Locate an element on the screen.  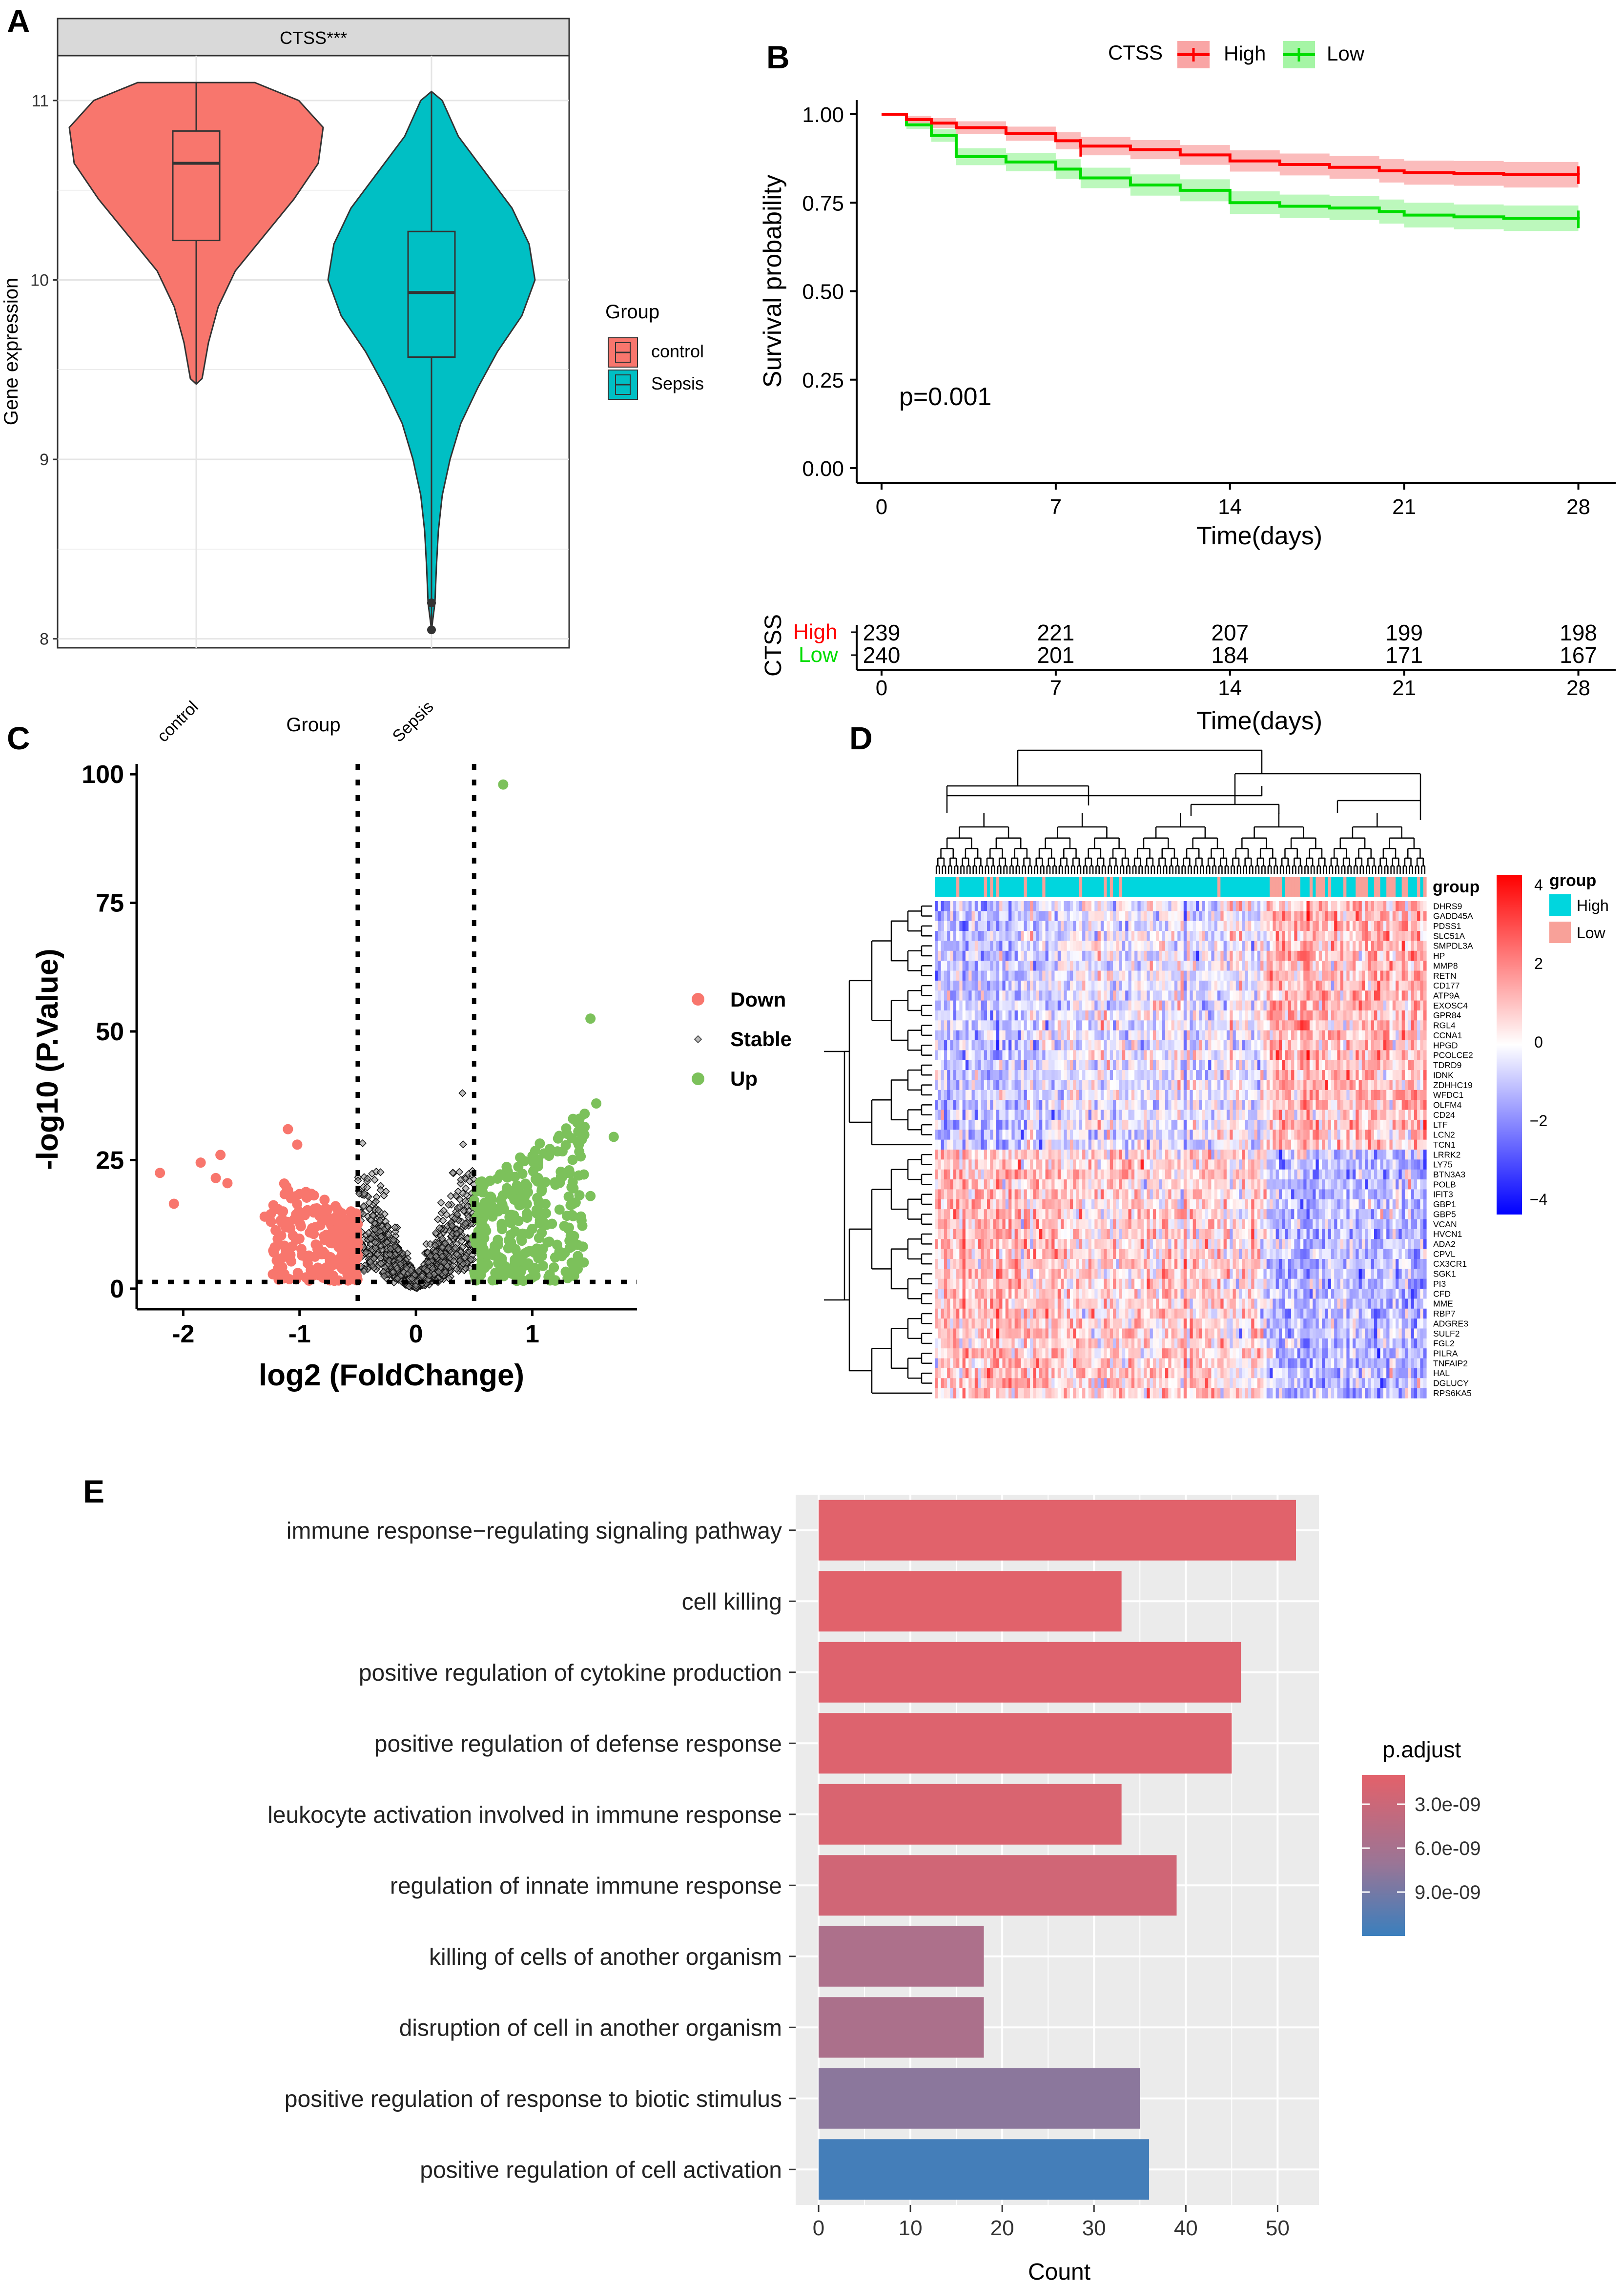
down-points is located at coordinates (259, 1205).